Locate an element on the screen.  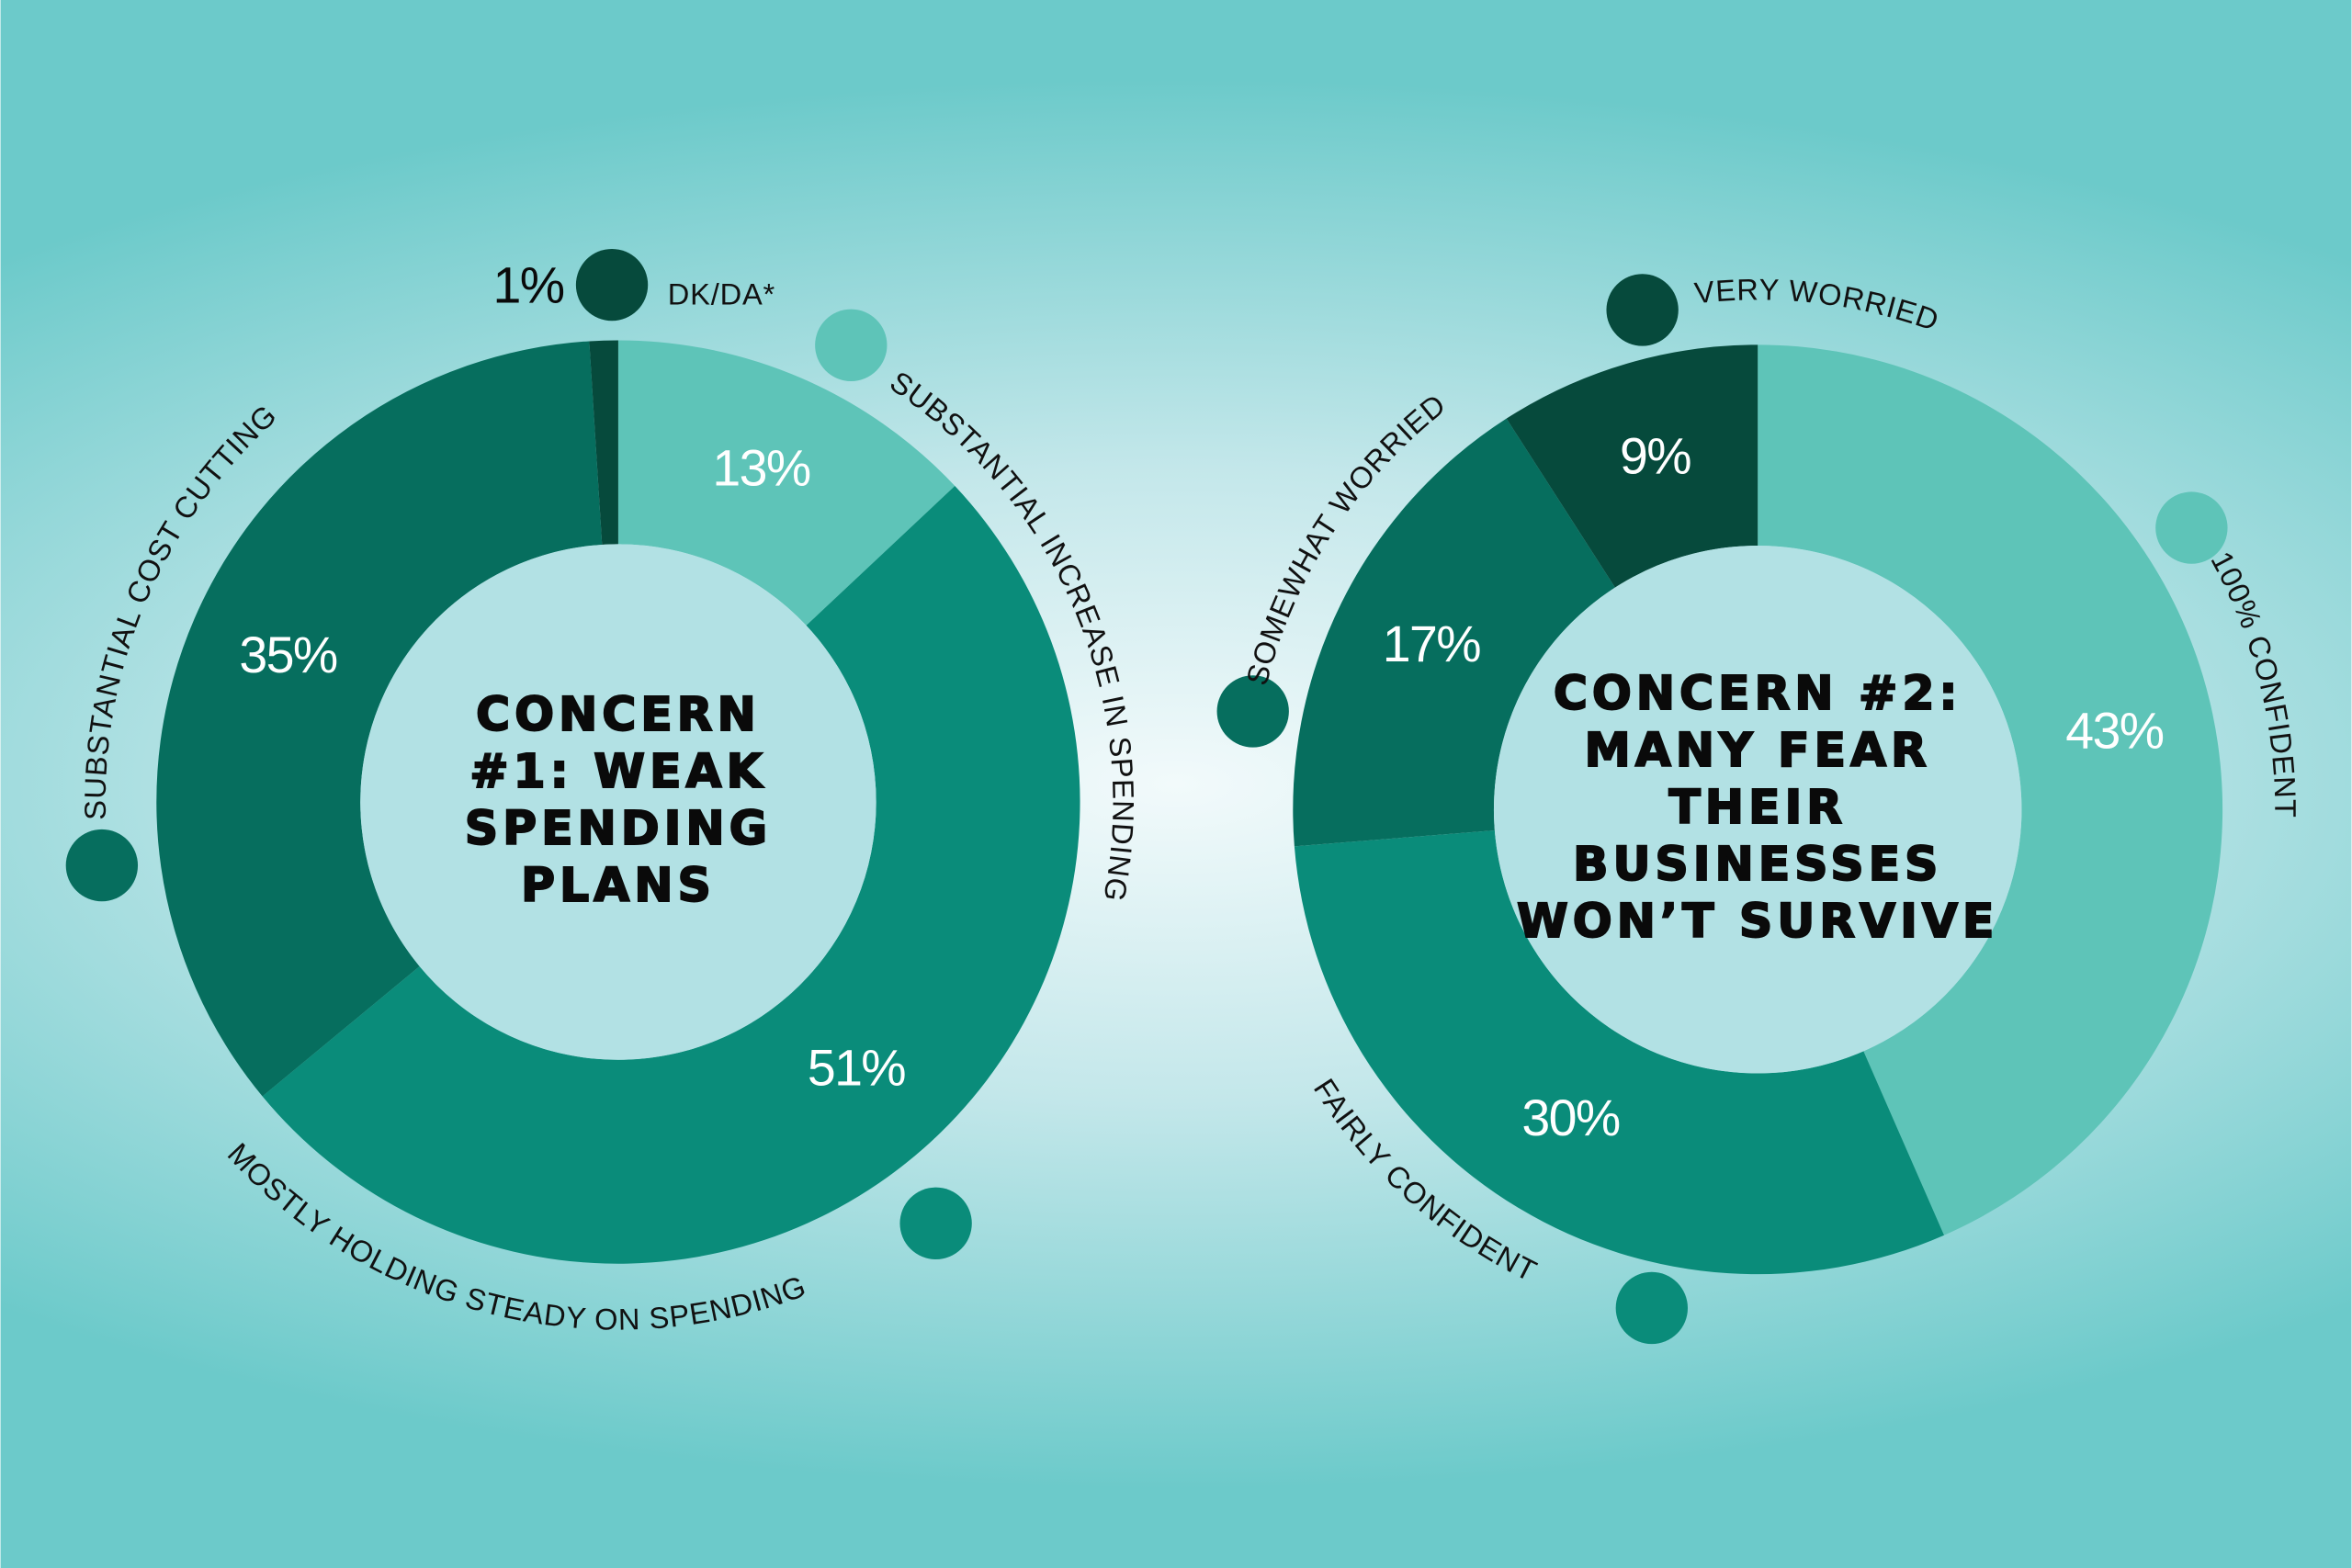
chart-title: CONCERN #1: WEAK SPENDING PLANS is located at coordinates (618, 801).